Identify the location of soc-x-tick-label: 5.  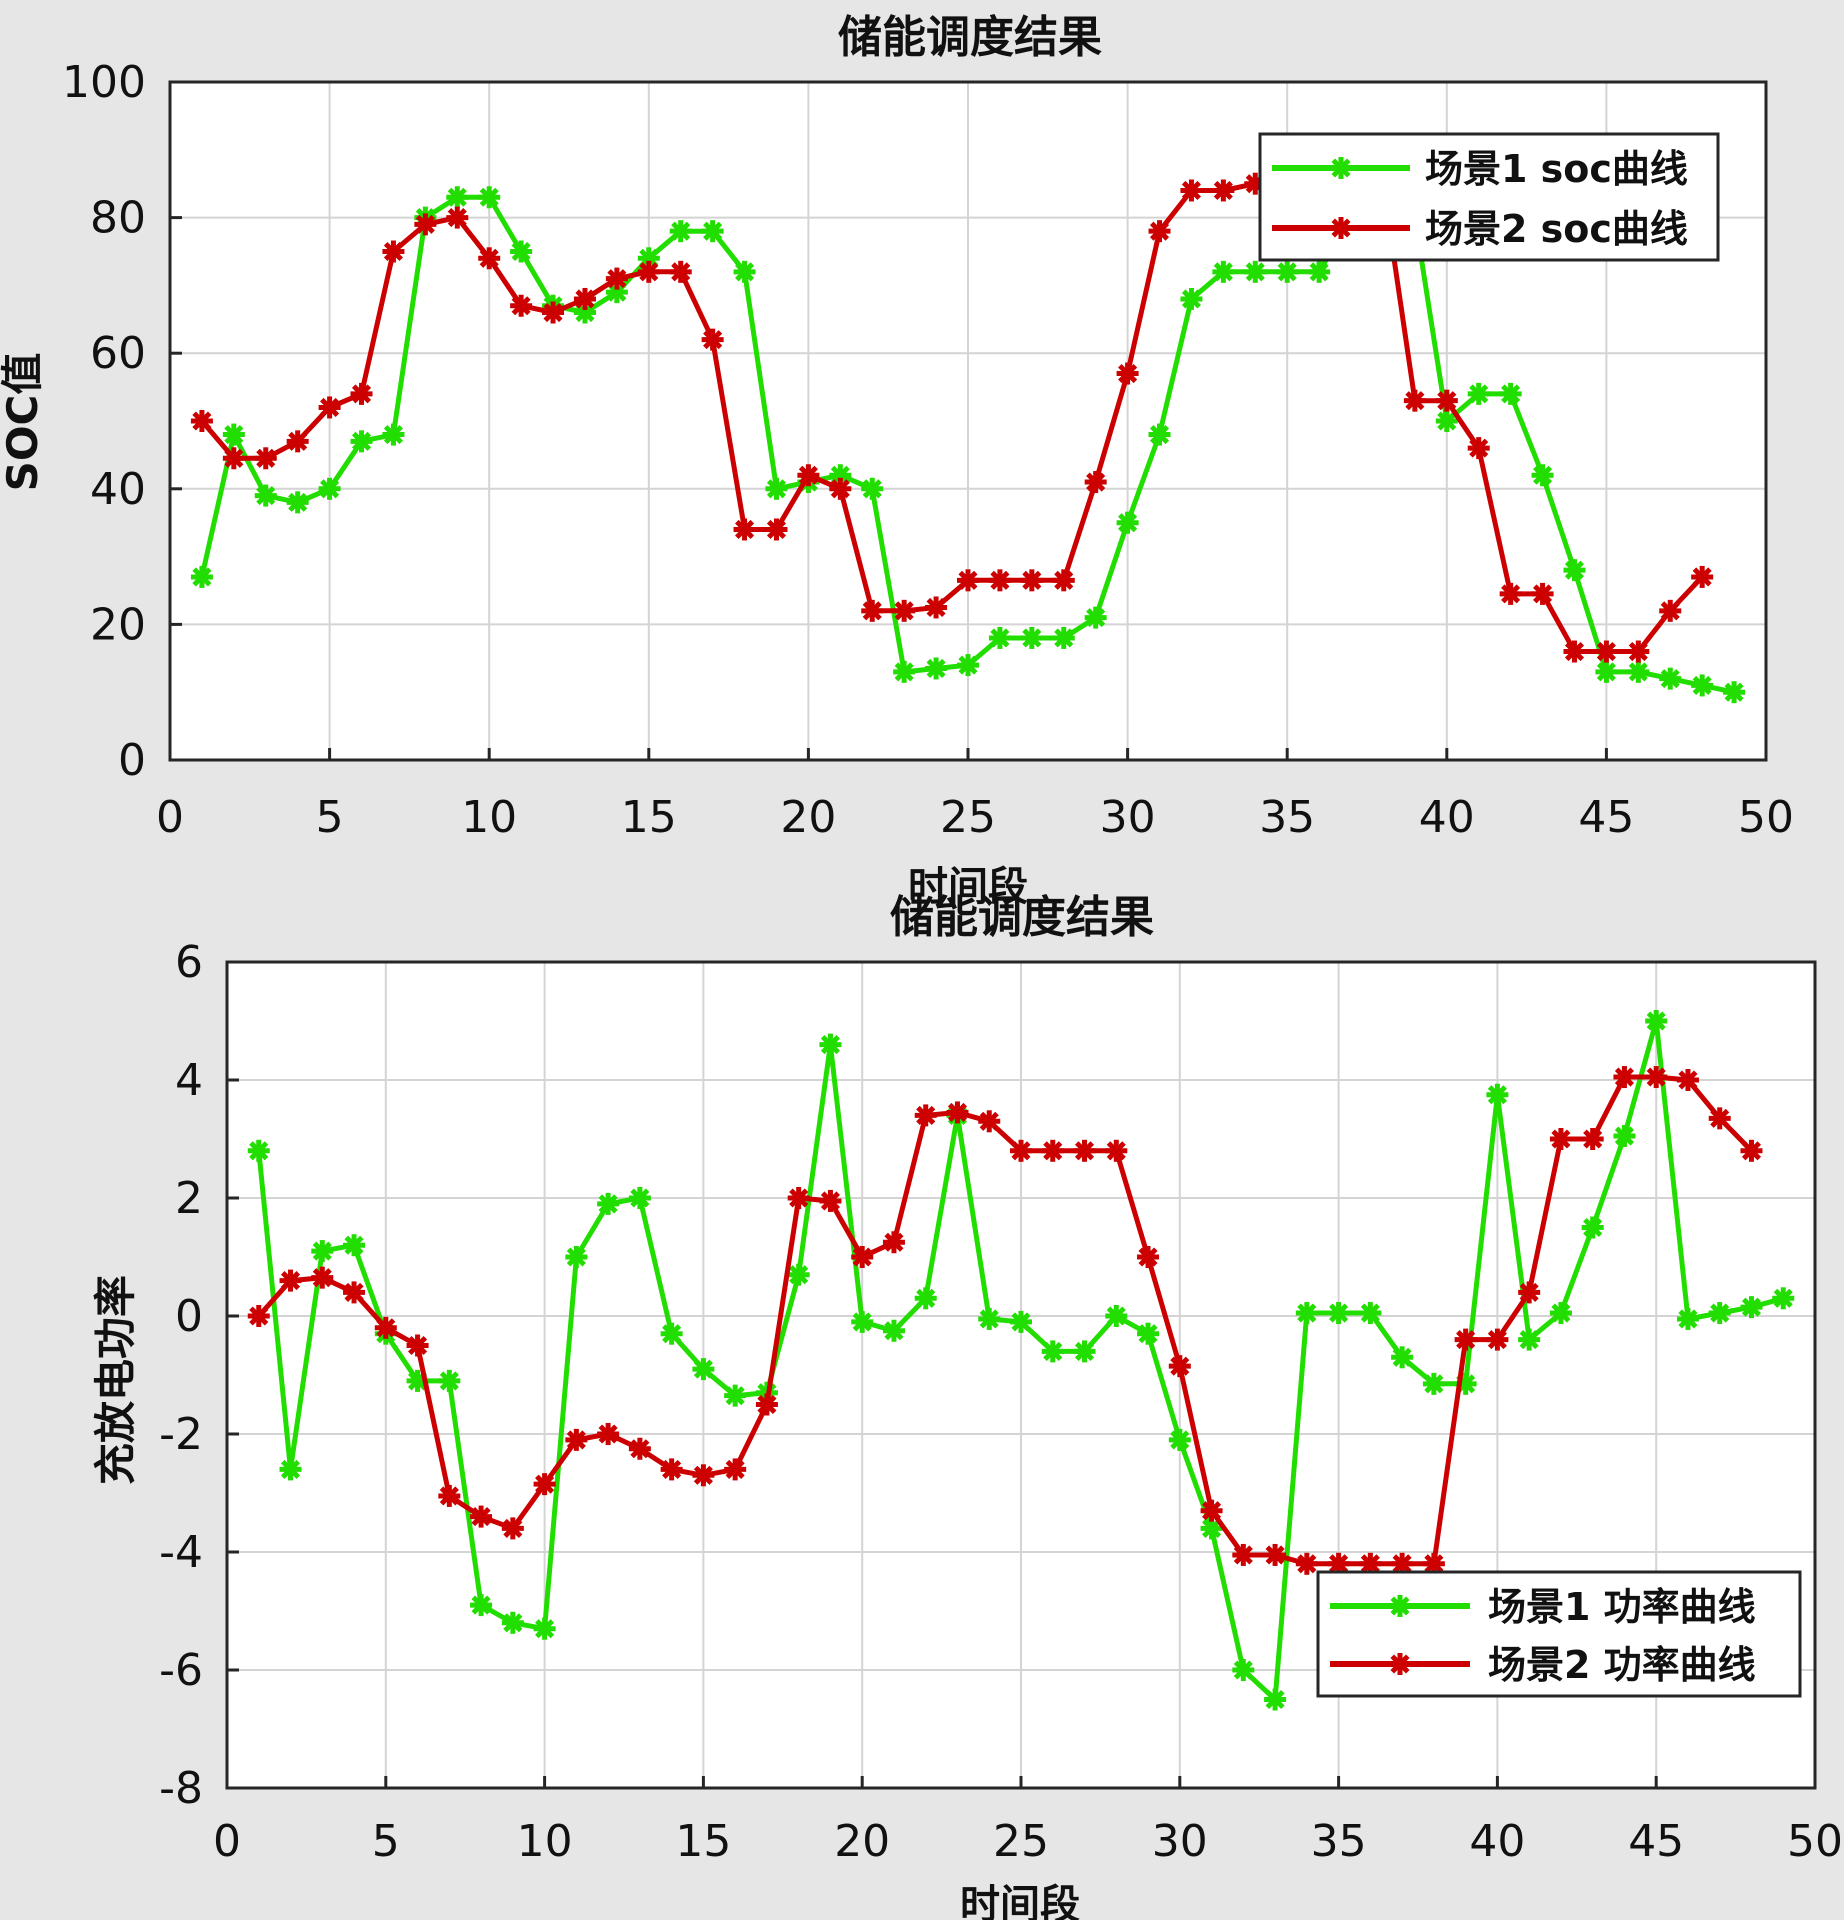
(330, 817).